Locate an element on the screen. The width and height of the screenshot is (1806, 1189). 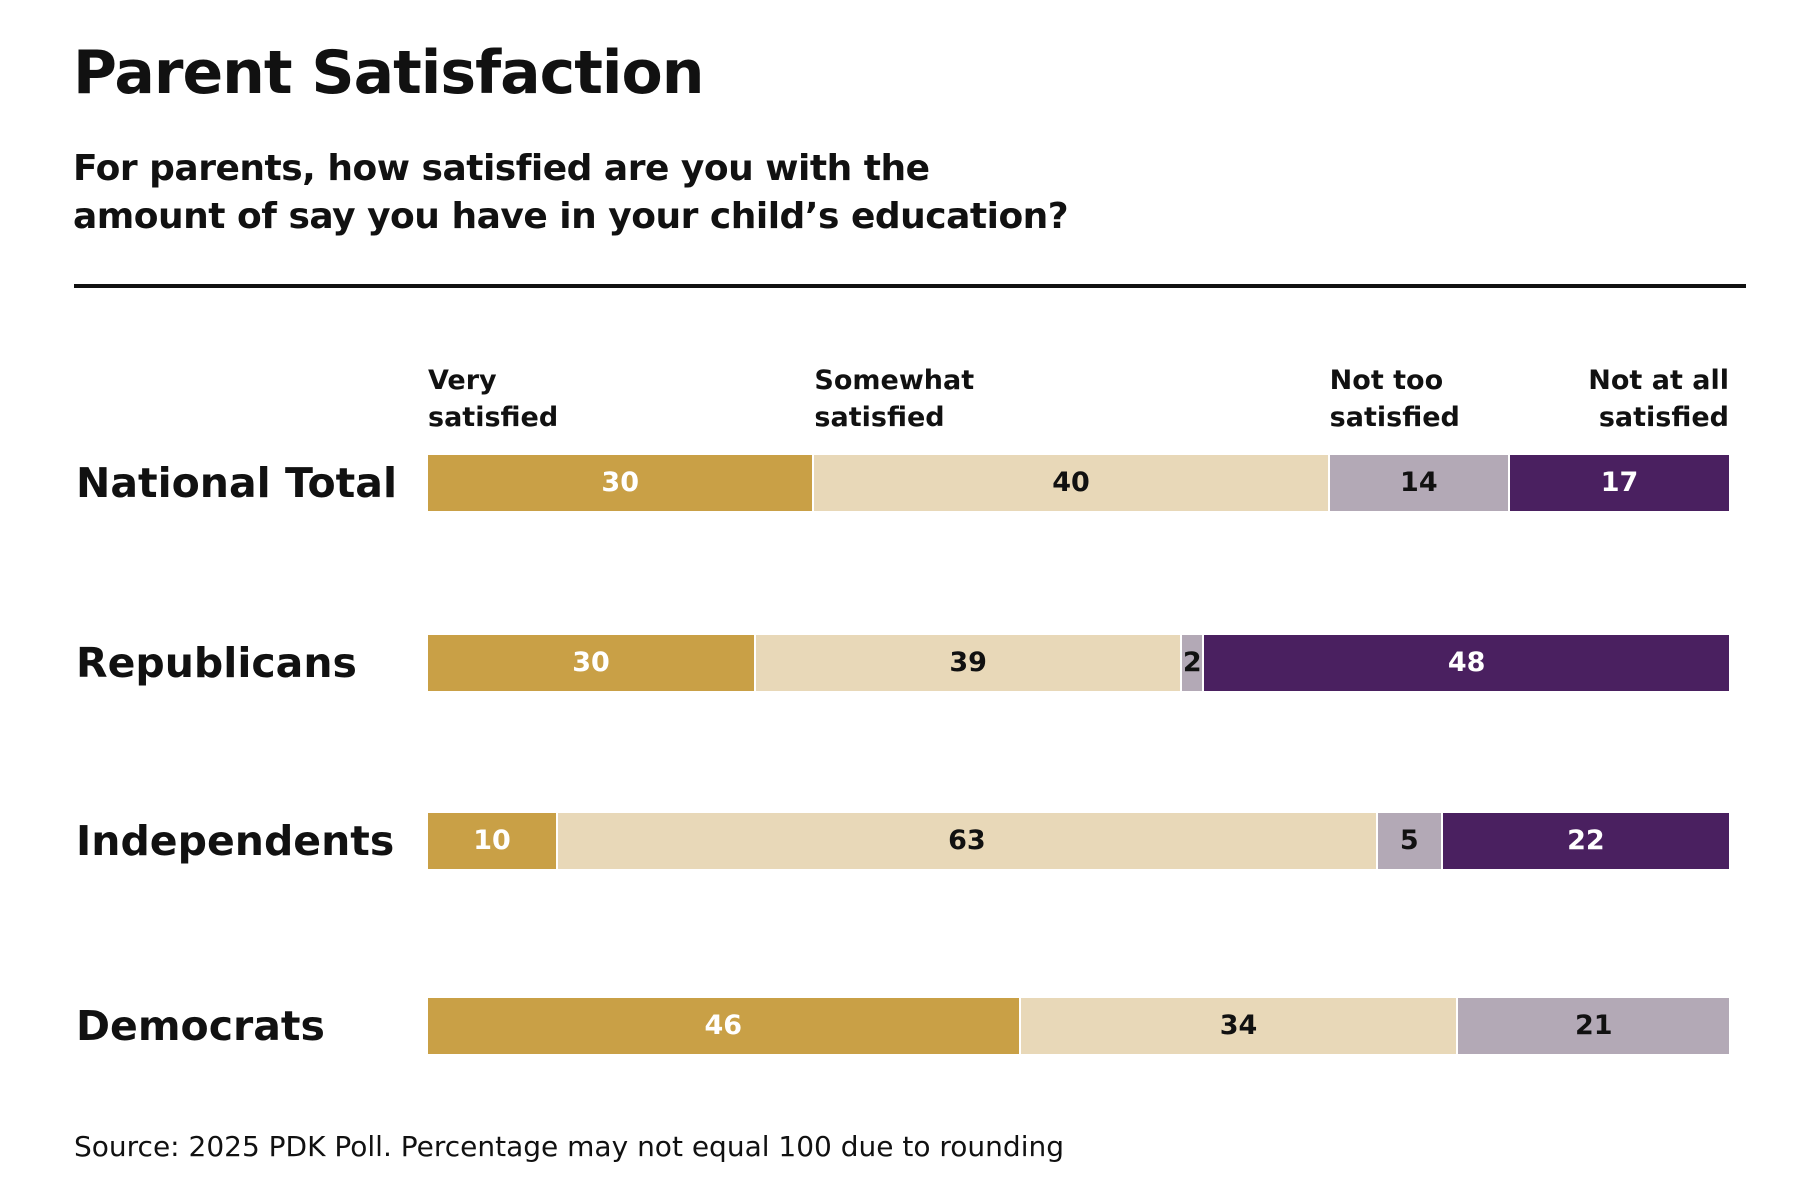
value-label: 22 is located at coordinates (1586, 840).